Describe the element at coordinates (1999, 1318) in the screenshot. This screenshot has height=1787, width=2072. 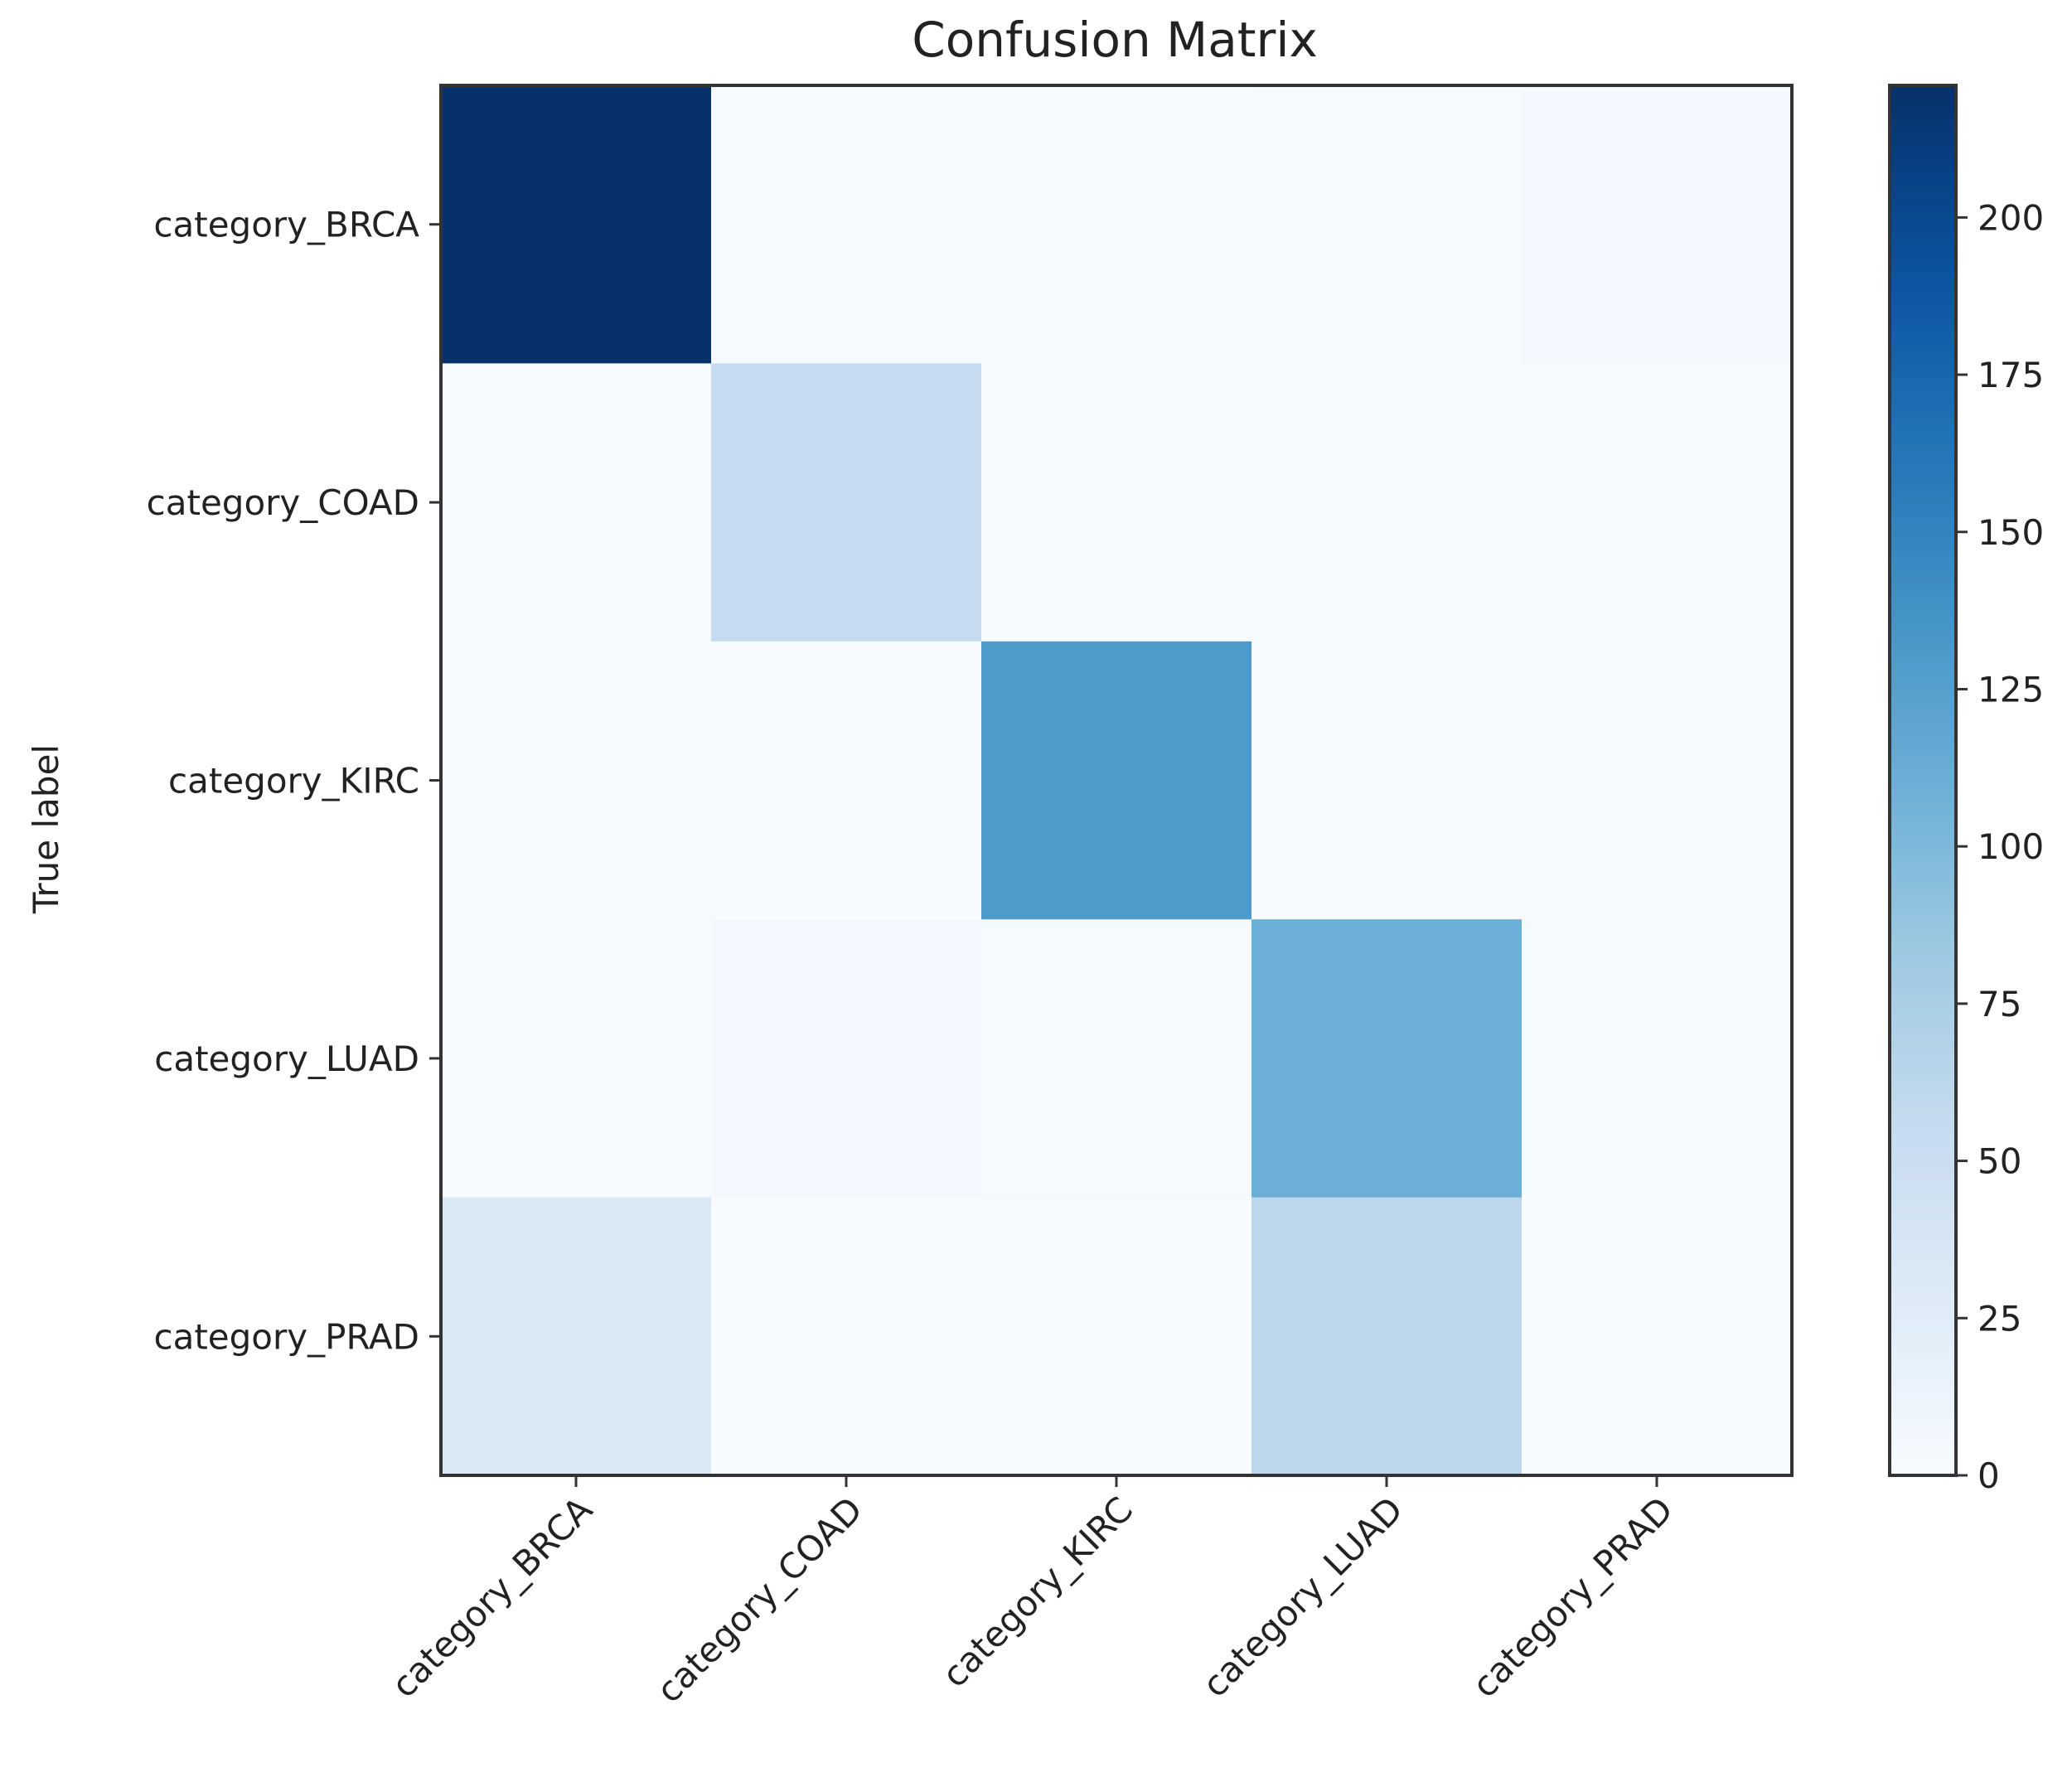
I see `colorbar-tick-label: 25` at that location.